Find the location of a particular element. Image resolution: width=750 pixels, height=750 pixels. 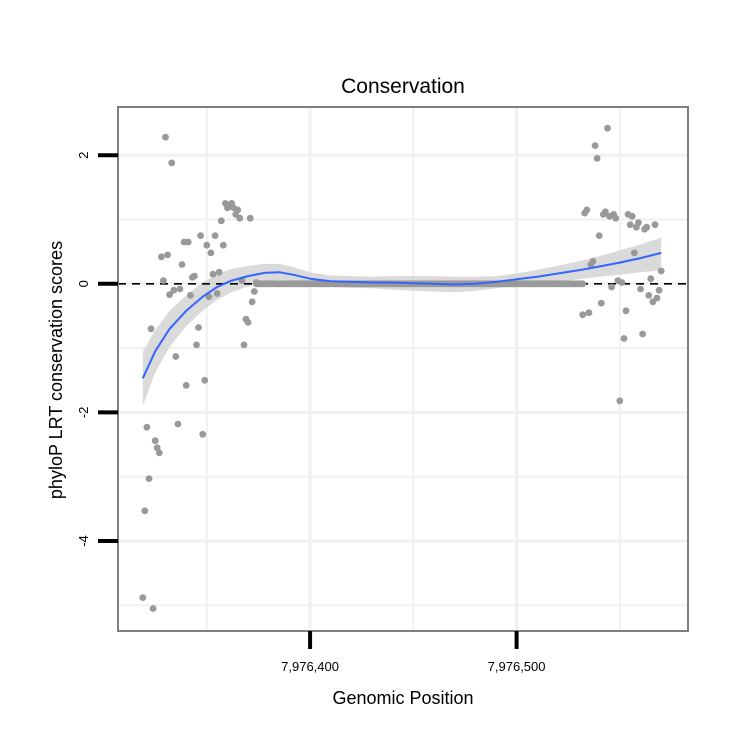

y-tick-label: 2 is located at coordinates (83, 155).